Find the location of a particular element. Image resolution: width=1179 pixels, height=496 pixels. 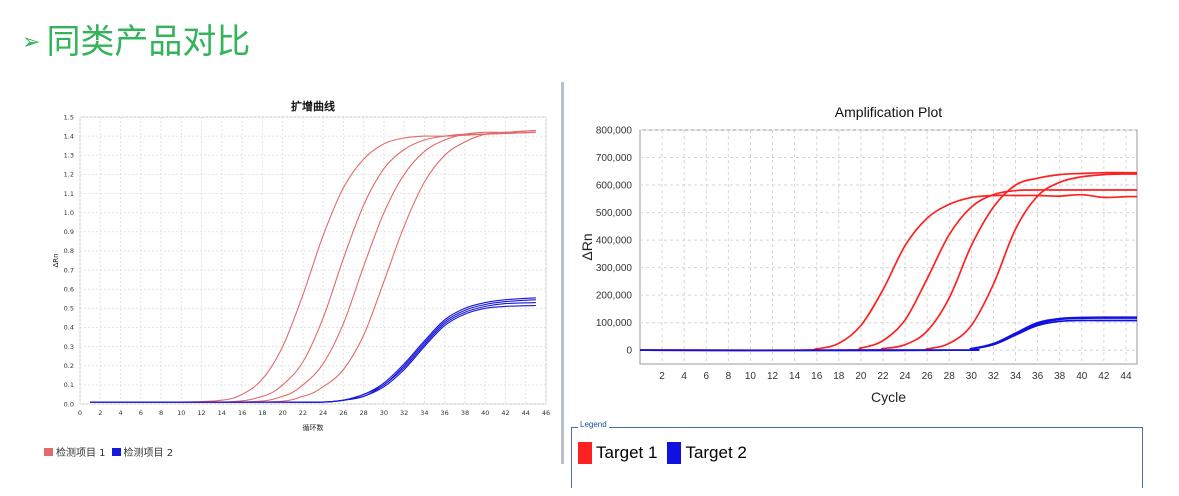

y-tick-label: 0.9 is located at coordinates (69, 232).